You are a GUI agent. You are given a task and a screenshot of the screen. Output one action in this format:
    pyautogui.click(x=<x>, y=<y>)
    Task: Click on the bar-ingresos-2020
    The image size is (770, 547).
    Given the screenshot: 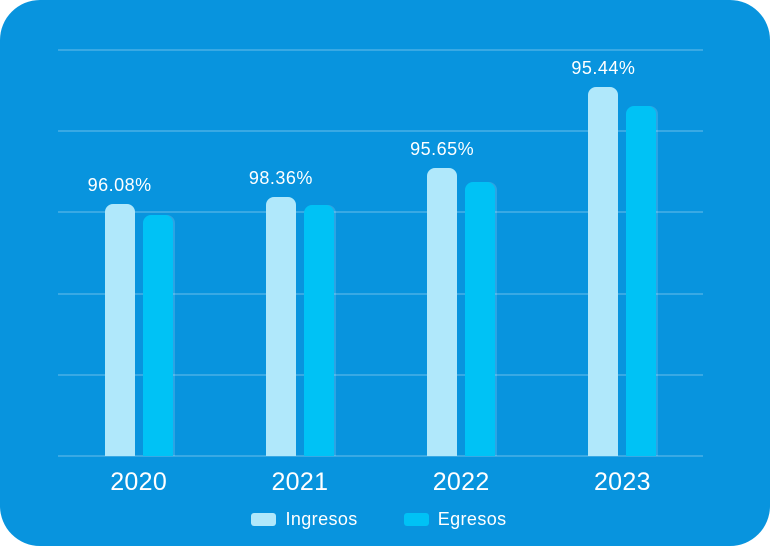 What is the action you would take?
    pyautogui.click(x=119, y=329)
    